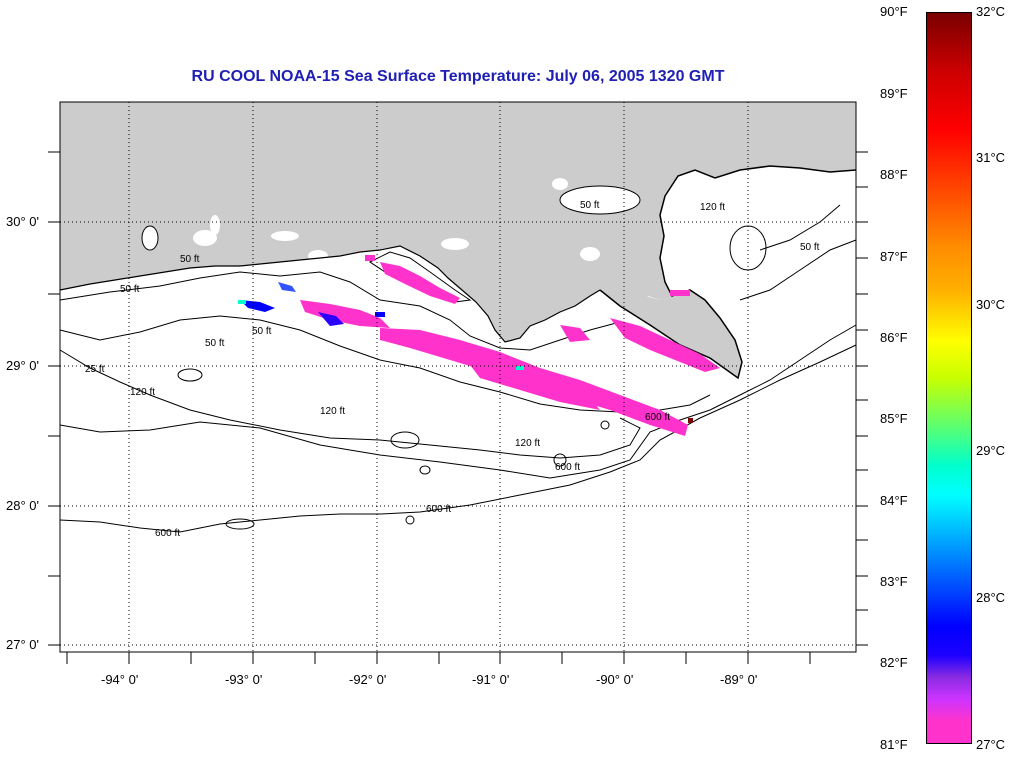 The width and height of the screenshot is (1024, 761). I want to click on colorbar-f-label: 87°F, so click(894, 256).